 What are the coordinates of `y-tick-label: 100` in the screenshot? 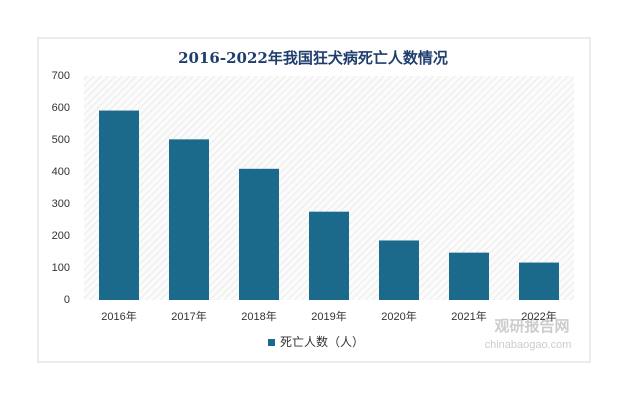 It's located at (61, 268).